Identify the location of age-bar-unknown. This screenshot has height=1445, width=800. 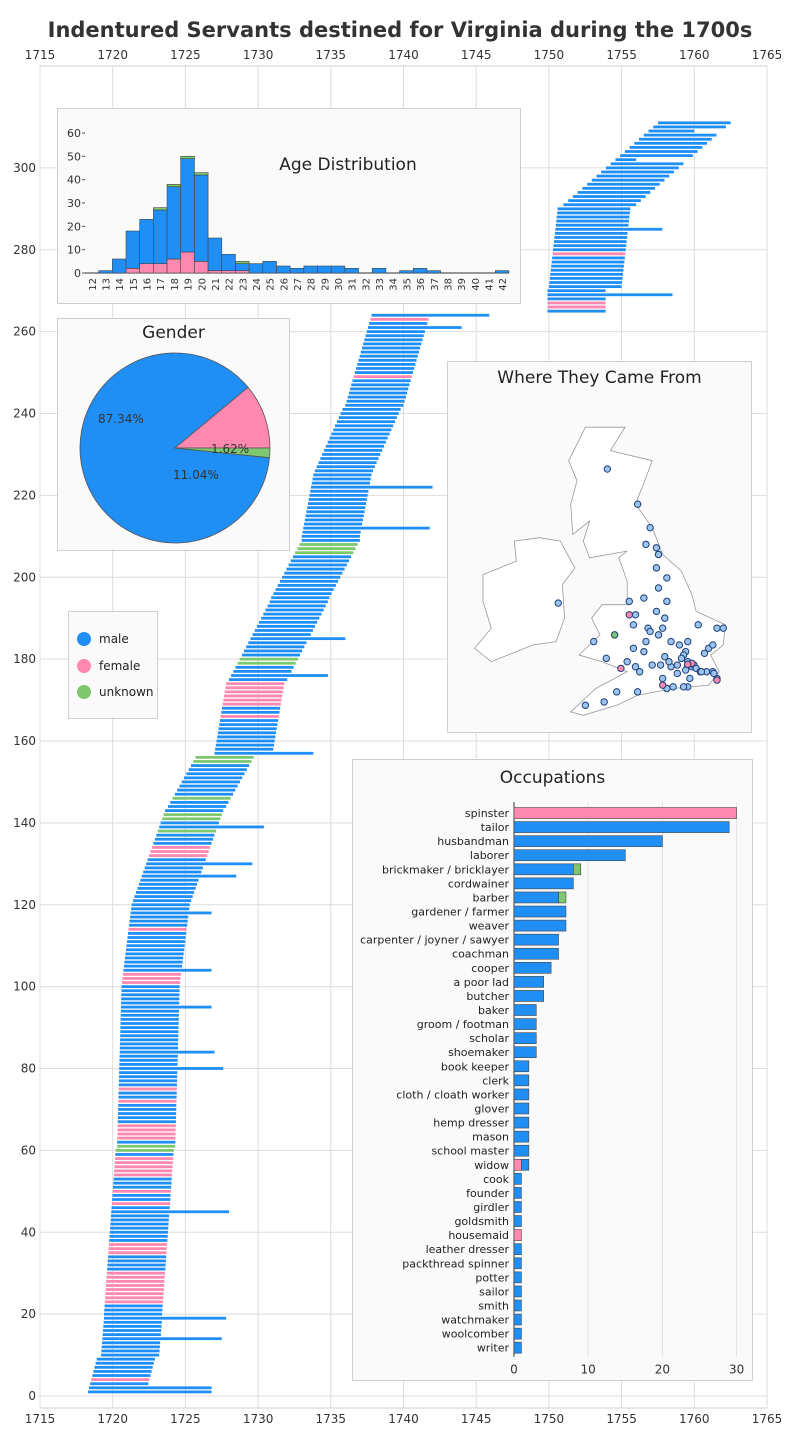
(201, 174).